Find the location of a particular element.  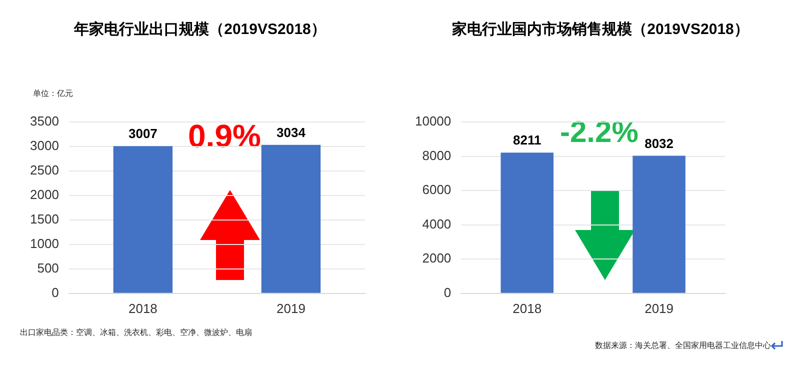

data-label: 3007 is located at coordinates (143, 134).